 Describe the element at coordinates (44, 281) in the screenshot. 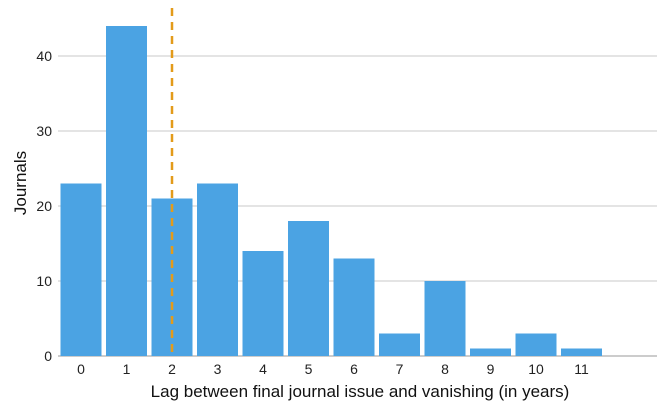

I see `y-tick-label: 10` at that location.